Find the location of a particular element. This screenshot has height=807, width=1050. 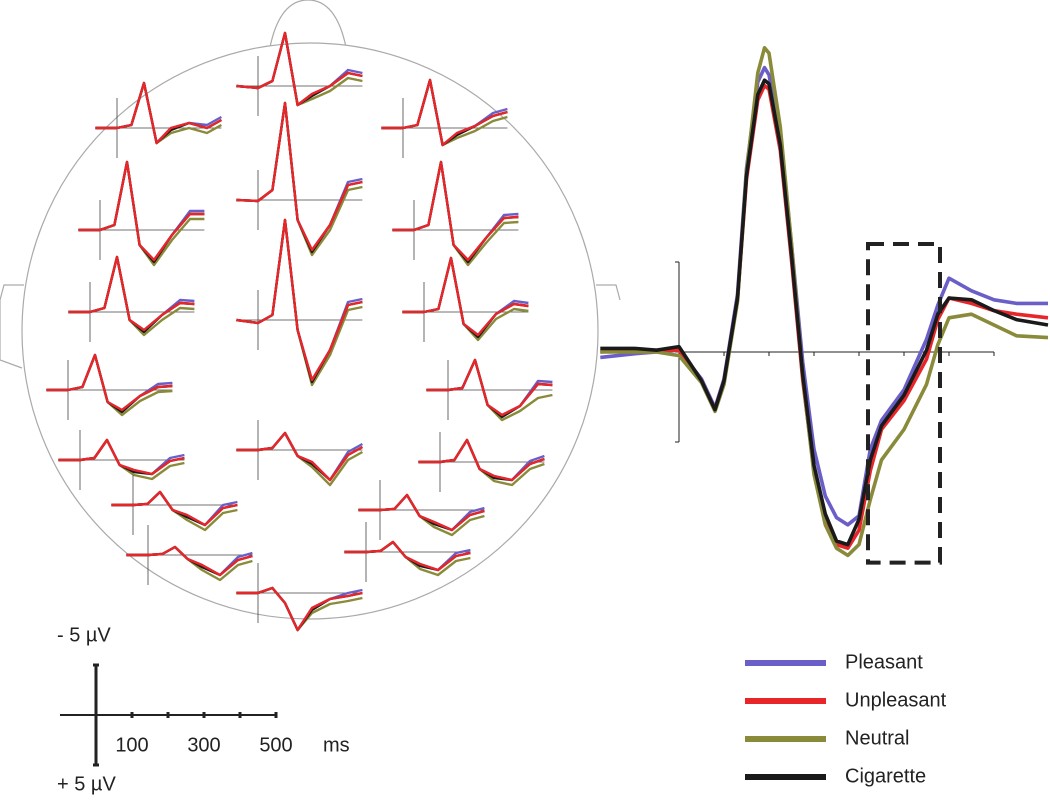

x-tick-label: 500 is located at coordinates (275, 745).